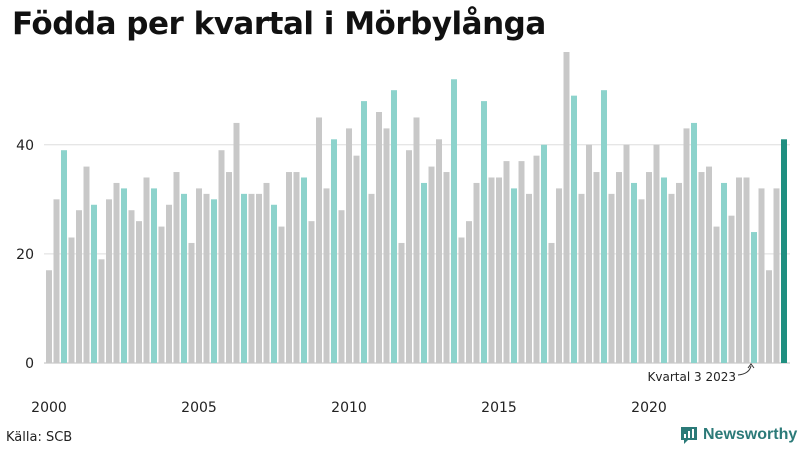  I want to click on annotation-arrow, so click(744, 370).